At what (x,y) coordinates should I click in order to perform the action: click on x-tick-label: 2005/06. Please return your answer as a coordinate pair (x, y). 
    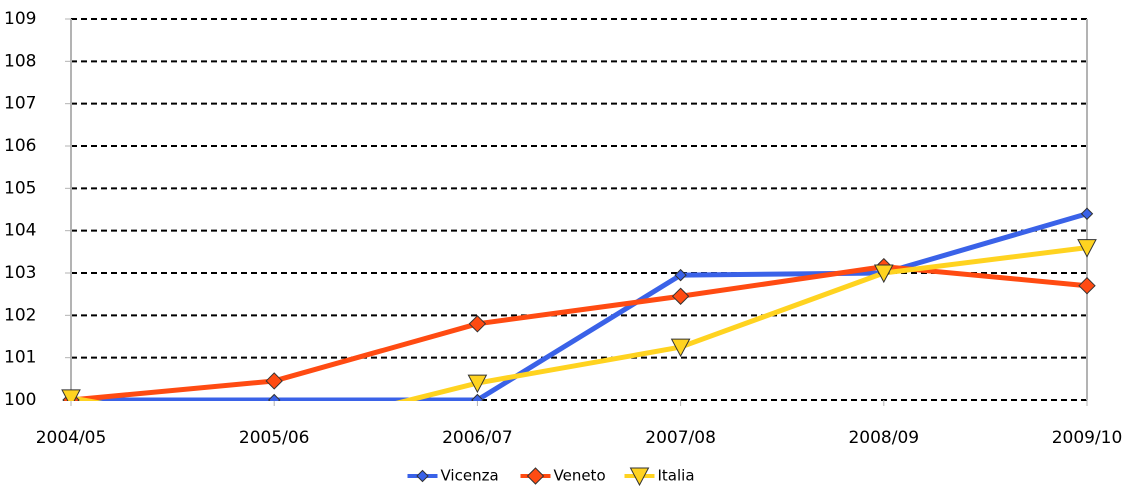
    Looking at the image, I should click on (274, 438).